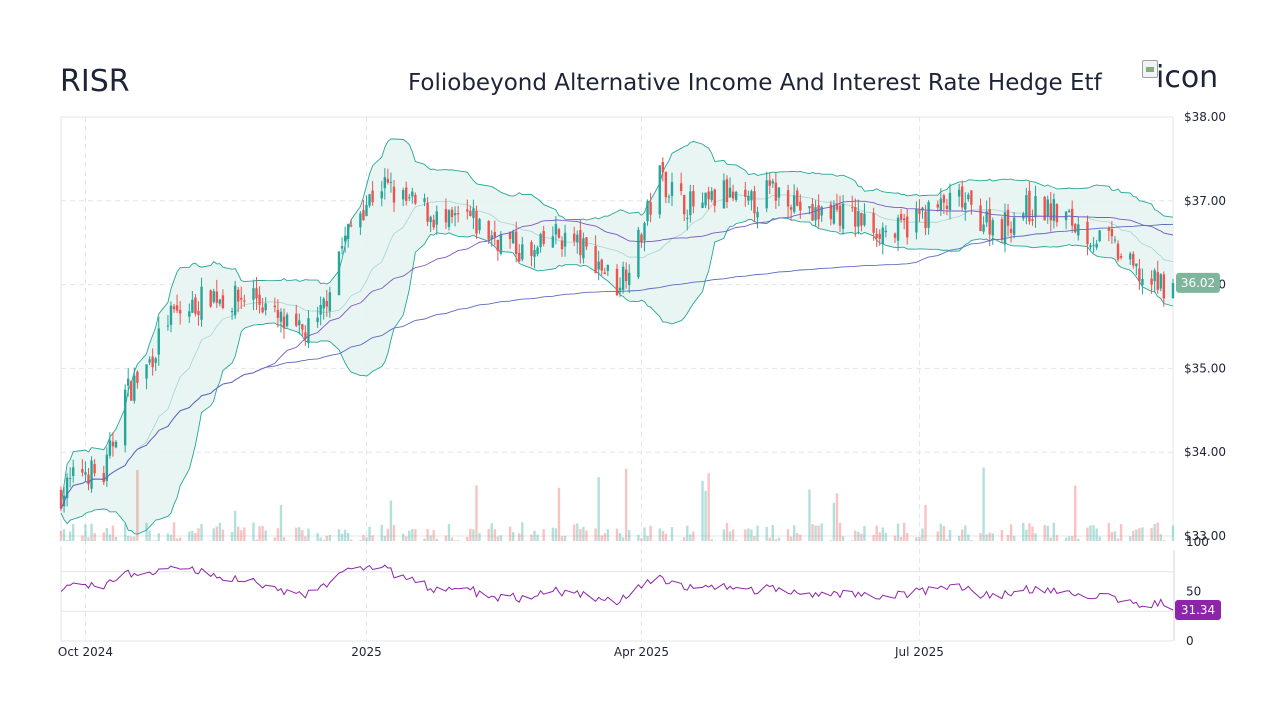 This screenshot has height=720, width=1280. What do you see at coordinates (1205, 368) in the screenshot?
I see `price-tick-label: $35.00` at bounding box center [1205, 368].